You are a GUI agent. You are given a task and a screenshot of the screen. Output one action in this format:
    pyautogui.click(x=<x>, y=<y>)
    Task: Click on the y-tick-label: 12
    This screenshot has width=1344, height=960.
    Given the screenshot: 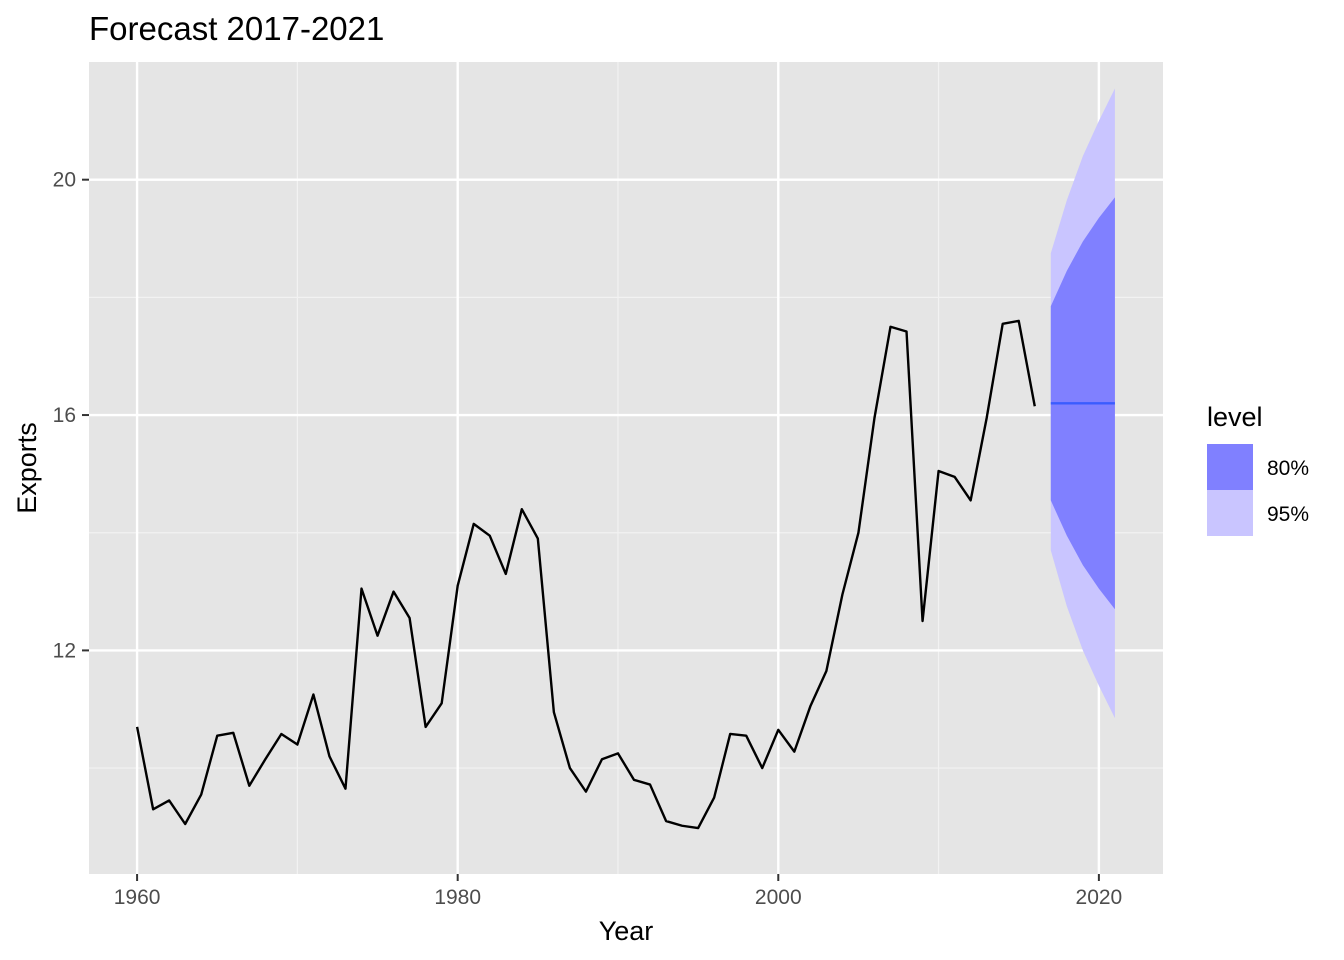 What is the action you would take?
    pyautogui.click(x=64, y=650)
    